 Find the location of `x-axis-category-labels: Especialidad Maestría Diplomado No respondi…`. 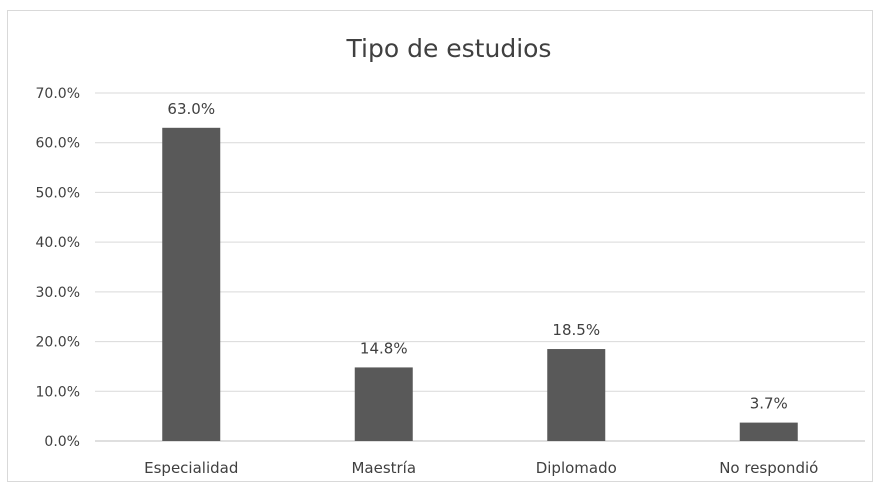

x-axis-category-labels: Especialidad Maestría Diplomado No respondi… is located at coordinates (481, 468).